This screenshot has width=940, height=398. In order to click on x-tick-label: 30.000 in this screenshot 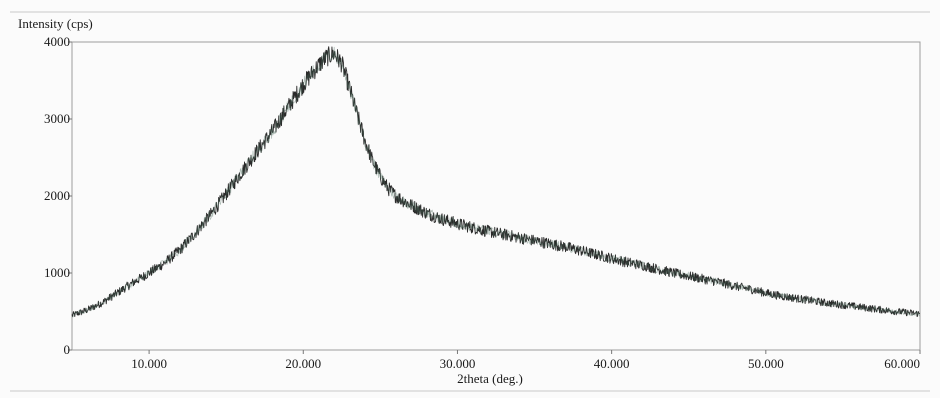, I will do `click(458, 363)`.